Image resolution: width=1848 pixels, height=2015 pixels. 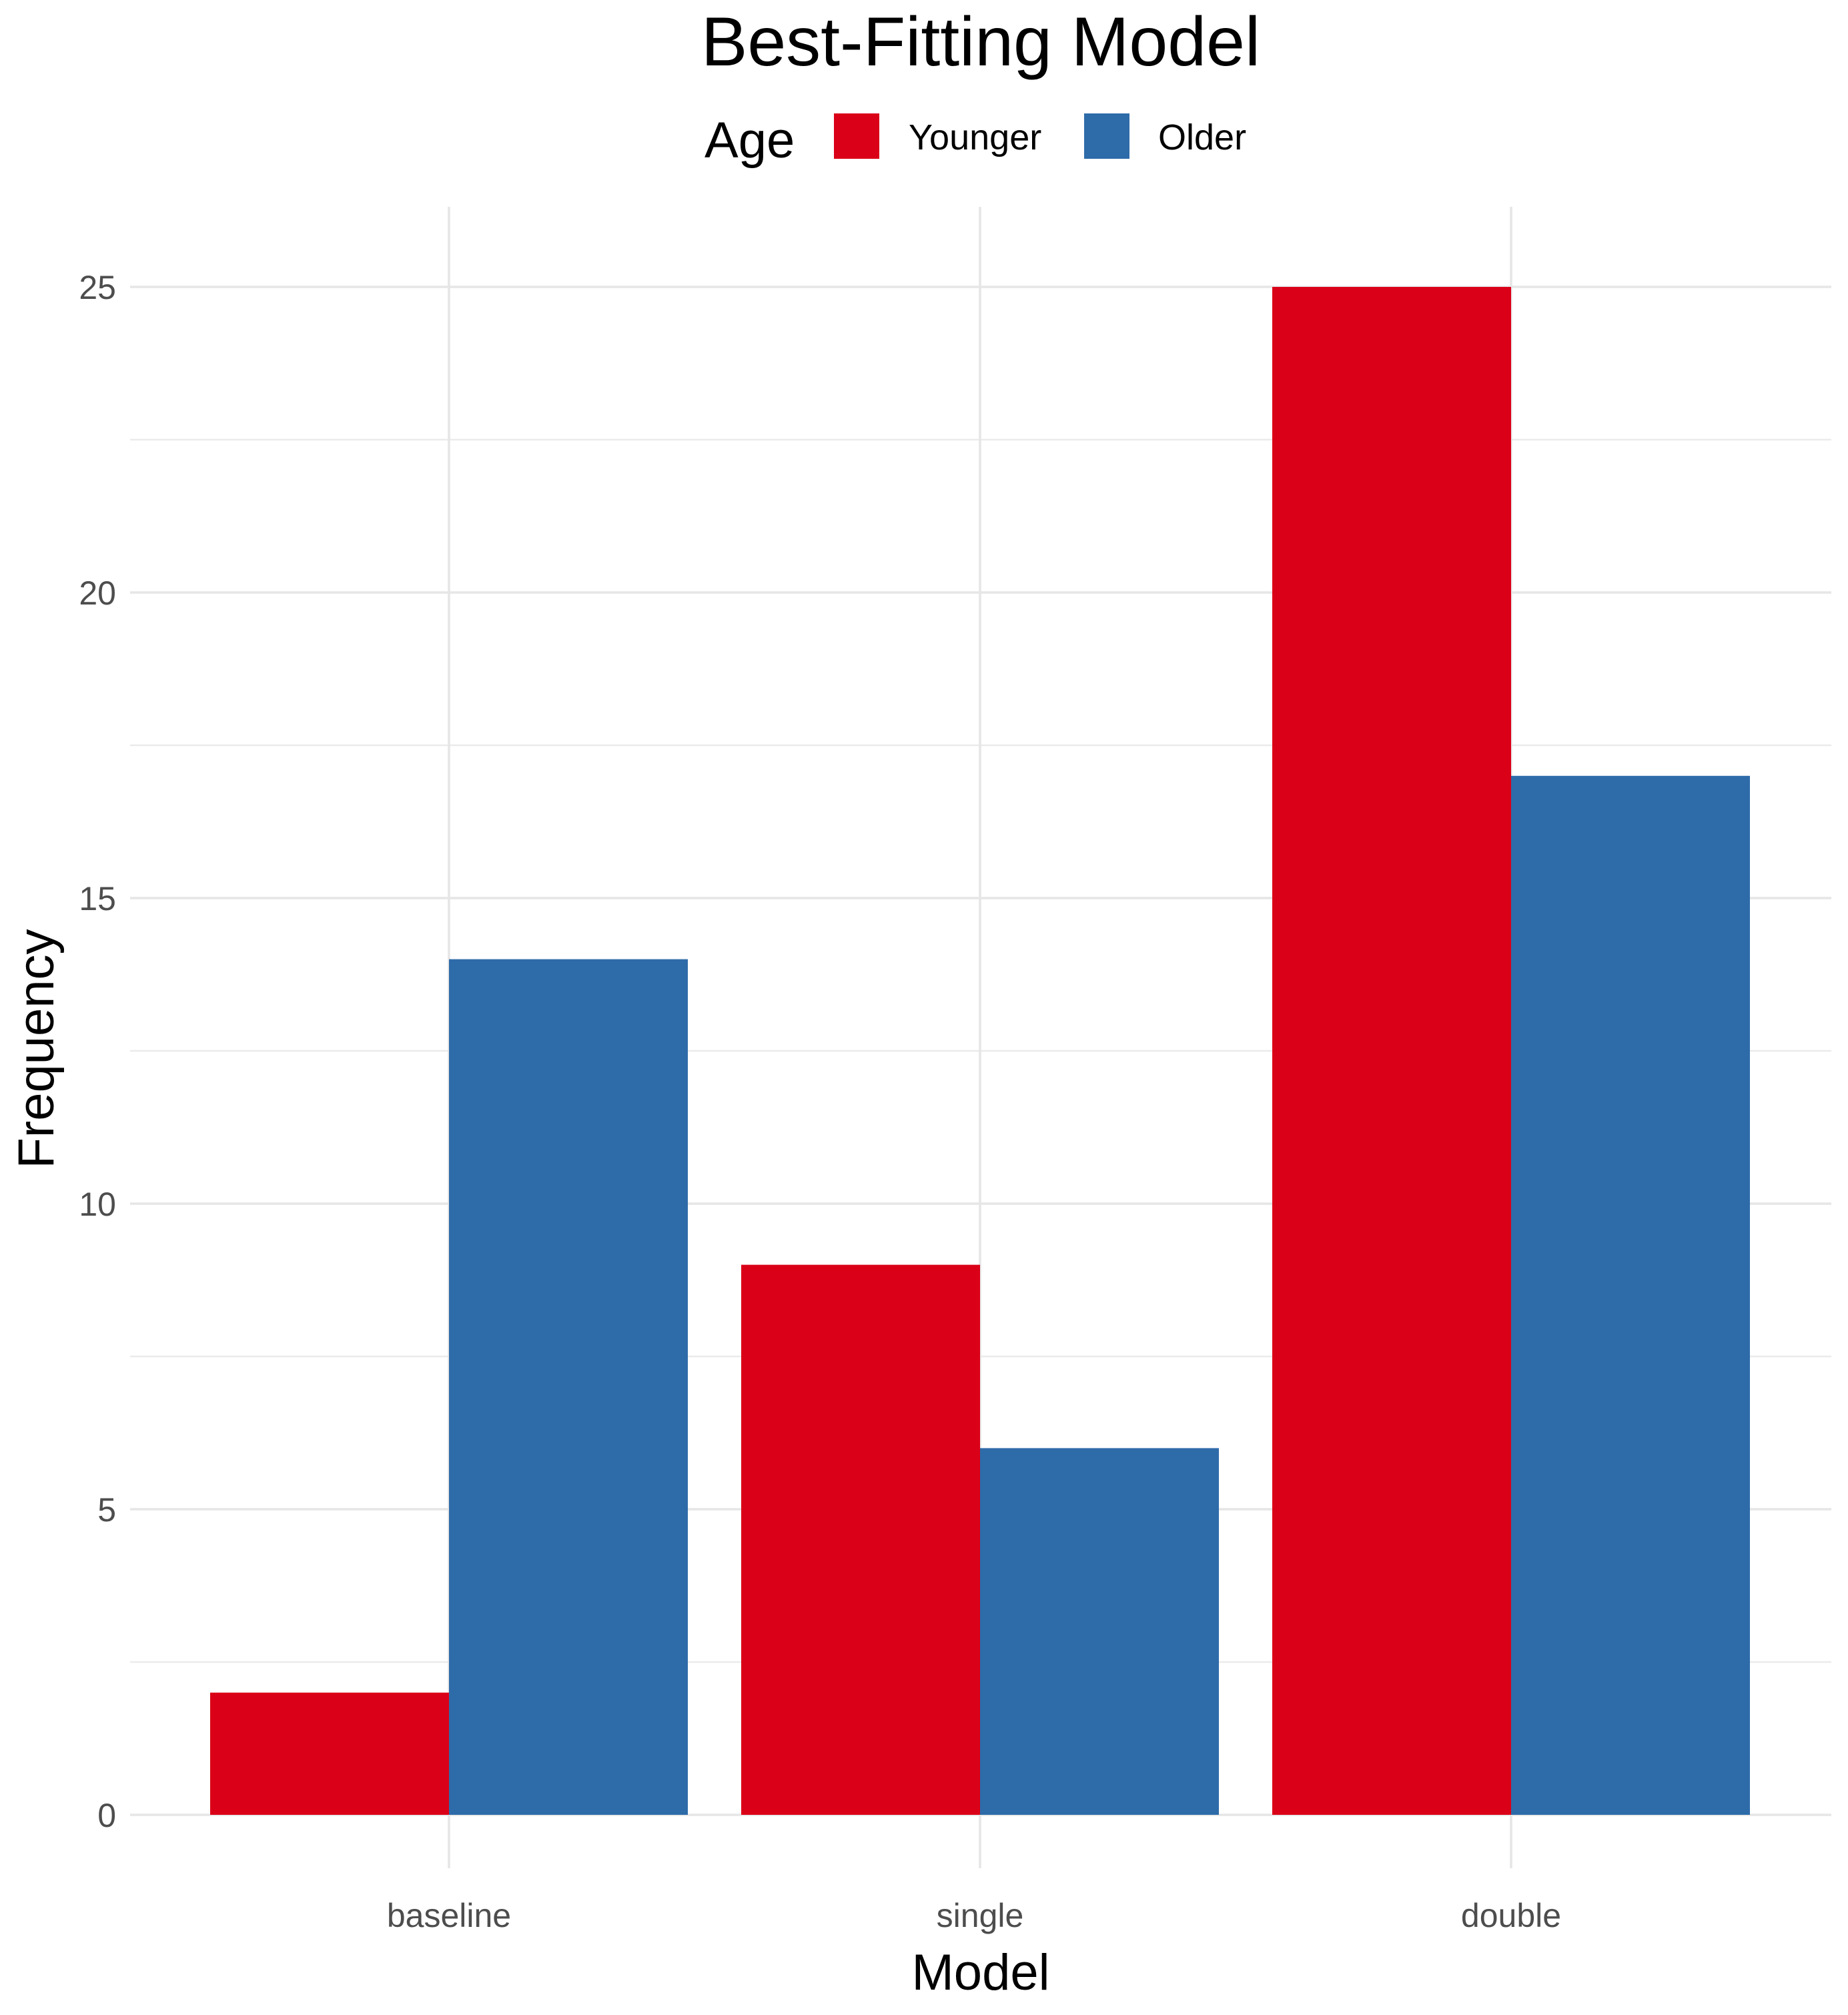 I want to click on y-tick-label: 0, so click(x=106, y=1815).